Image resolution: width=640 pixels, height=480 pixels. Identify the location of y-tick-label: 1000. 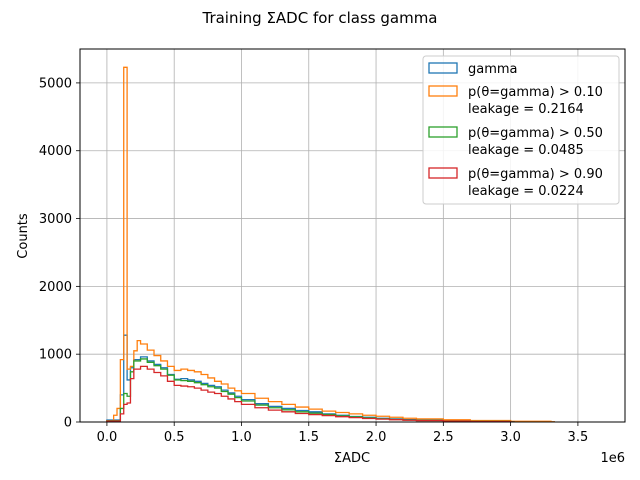
(55, 355).